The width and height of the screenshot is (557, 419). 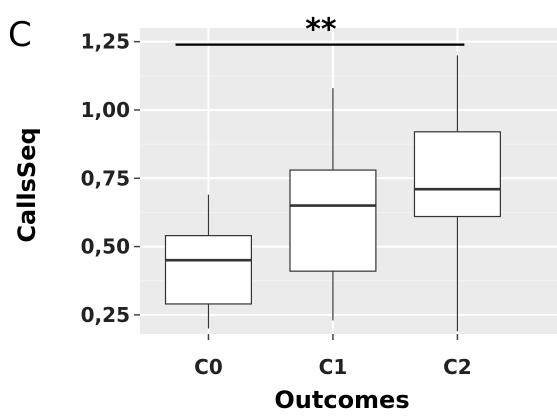 What do you see at coordinates (333, 367) in the screenshot?
I see `x-tick-label: C1` at bounding box center [333, 367].